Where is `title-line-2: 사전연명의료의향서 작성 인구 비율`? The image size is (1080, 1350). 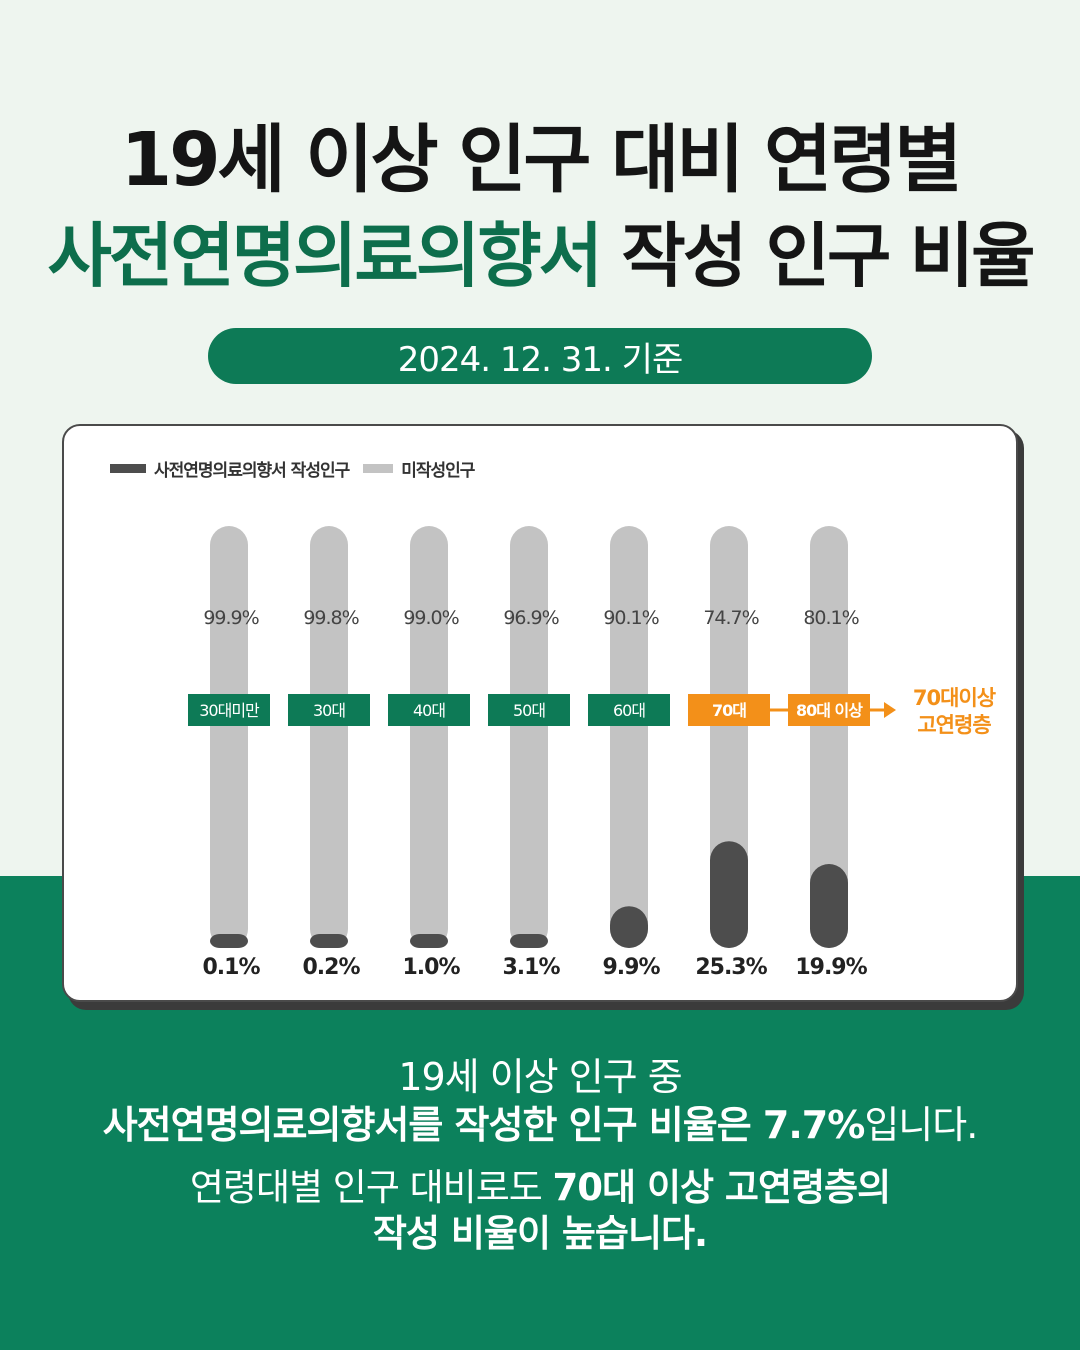 title-line-2: 사전연명의료의향서 작성 인구 비율 is located at coordinates (540, 250).